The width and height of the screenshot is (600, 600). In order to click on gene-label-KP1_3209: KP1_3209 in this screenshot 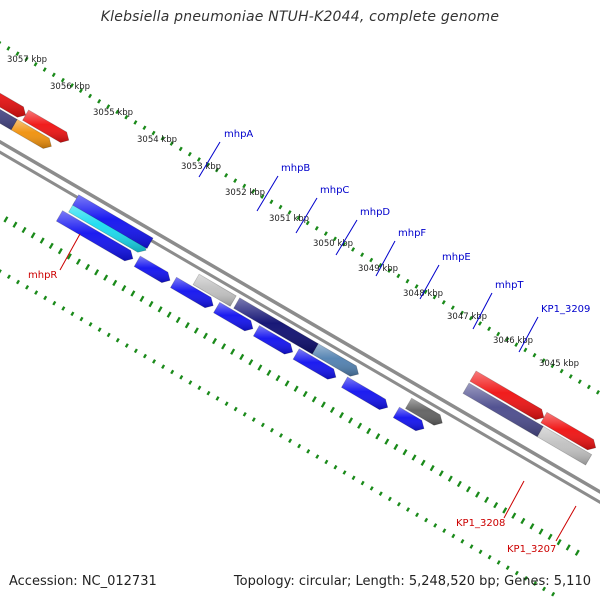, I will do `click(565, 309)`.